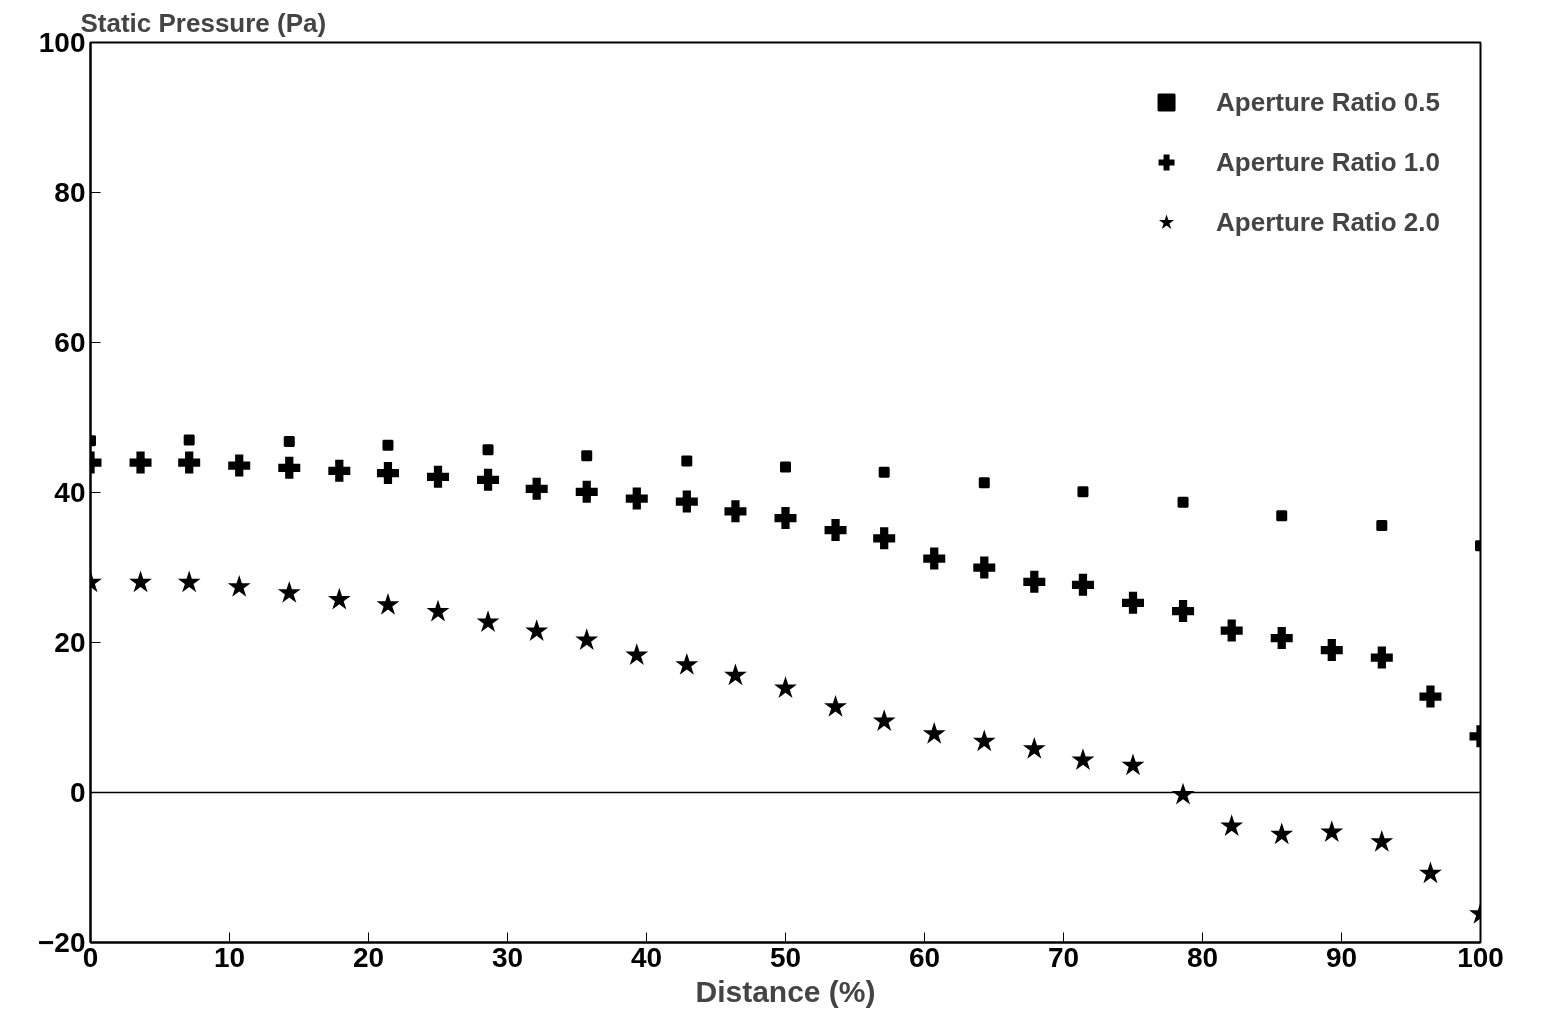 The width and height of the screenshot is (1545, 1026). Describe the element at coordinates (1063, 957) in the screenshot. I see `x-tick-label: 70` at that location.